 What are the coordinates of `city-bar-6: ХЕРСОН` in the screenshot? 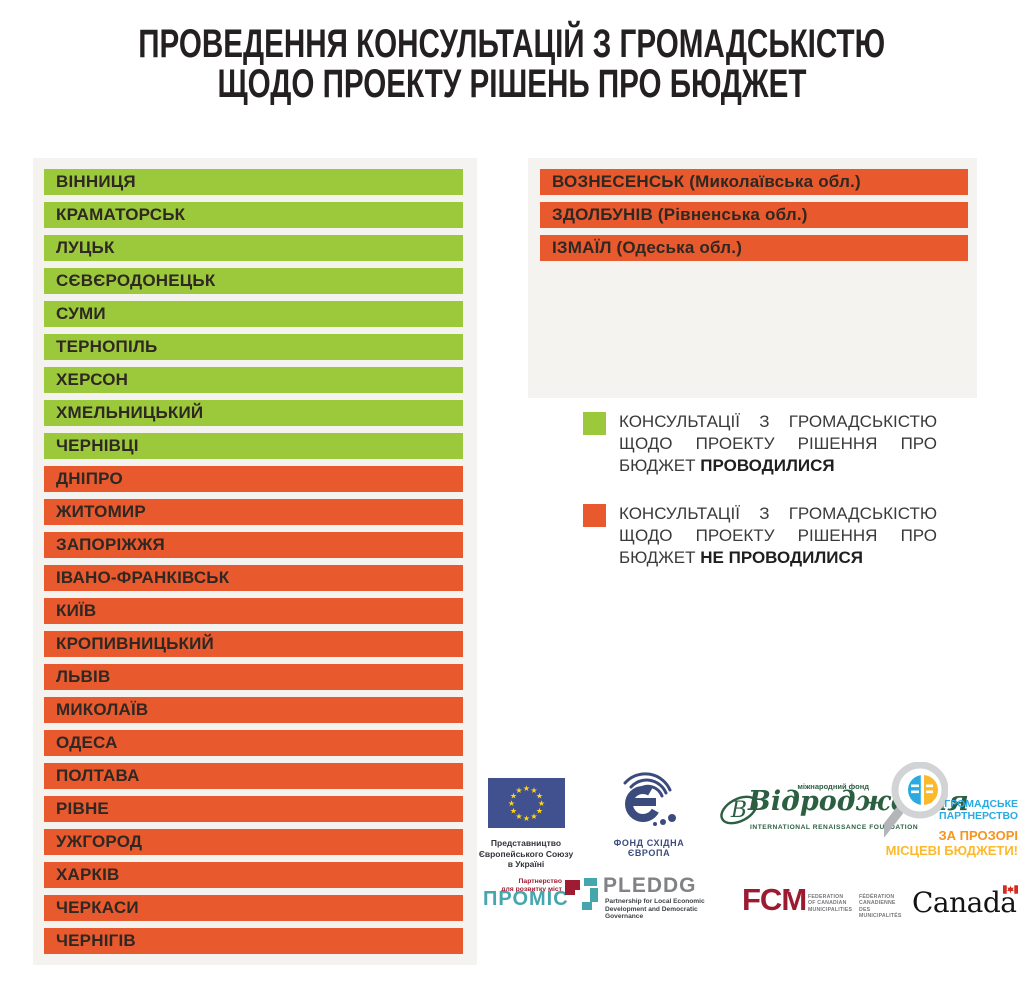 It's located at (253, 380).